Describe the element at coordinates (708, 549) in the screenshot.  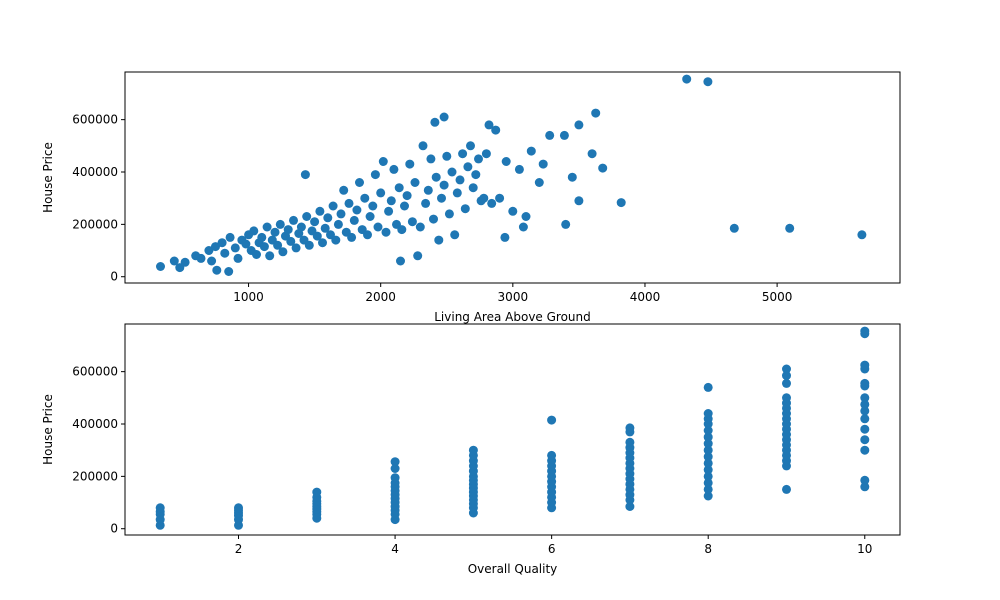
I see `x-tick-label: 8` at that location.